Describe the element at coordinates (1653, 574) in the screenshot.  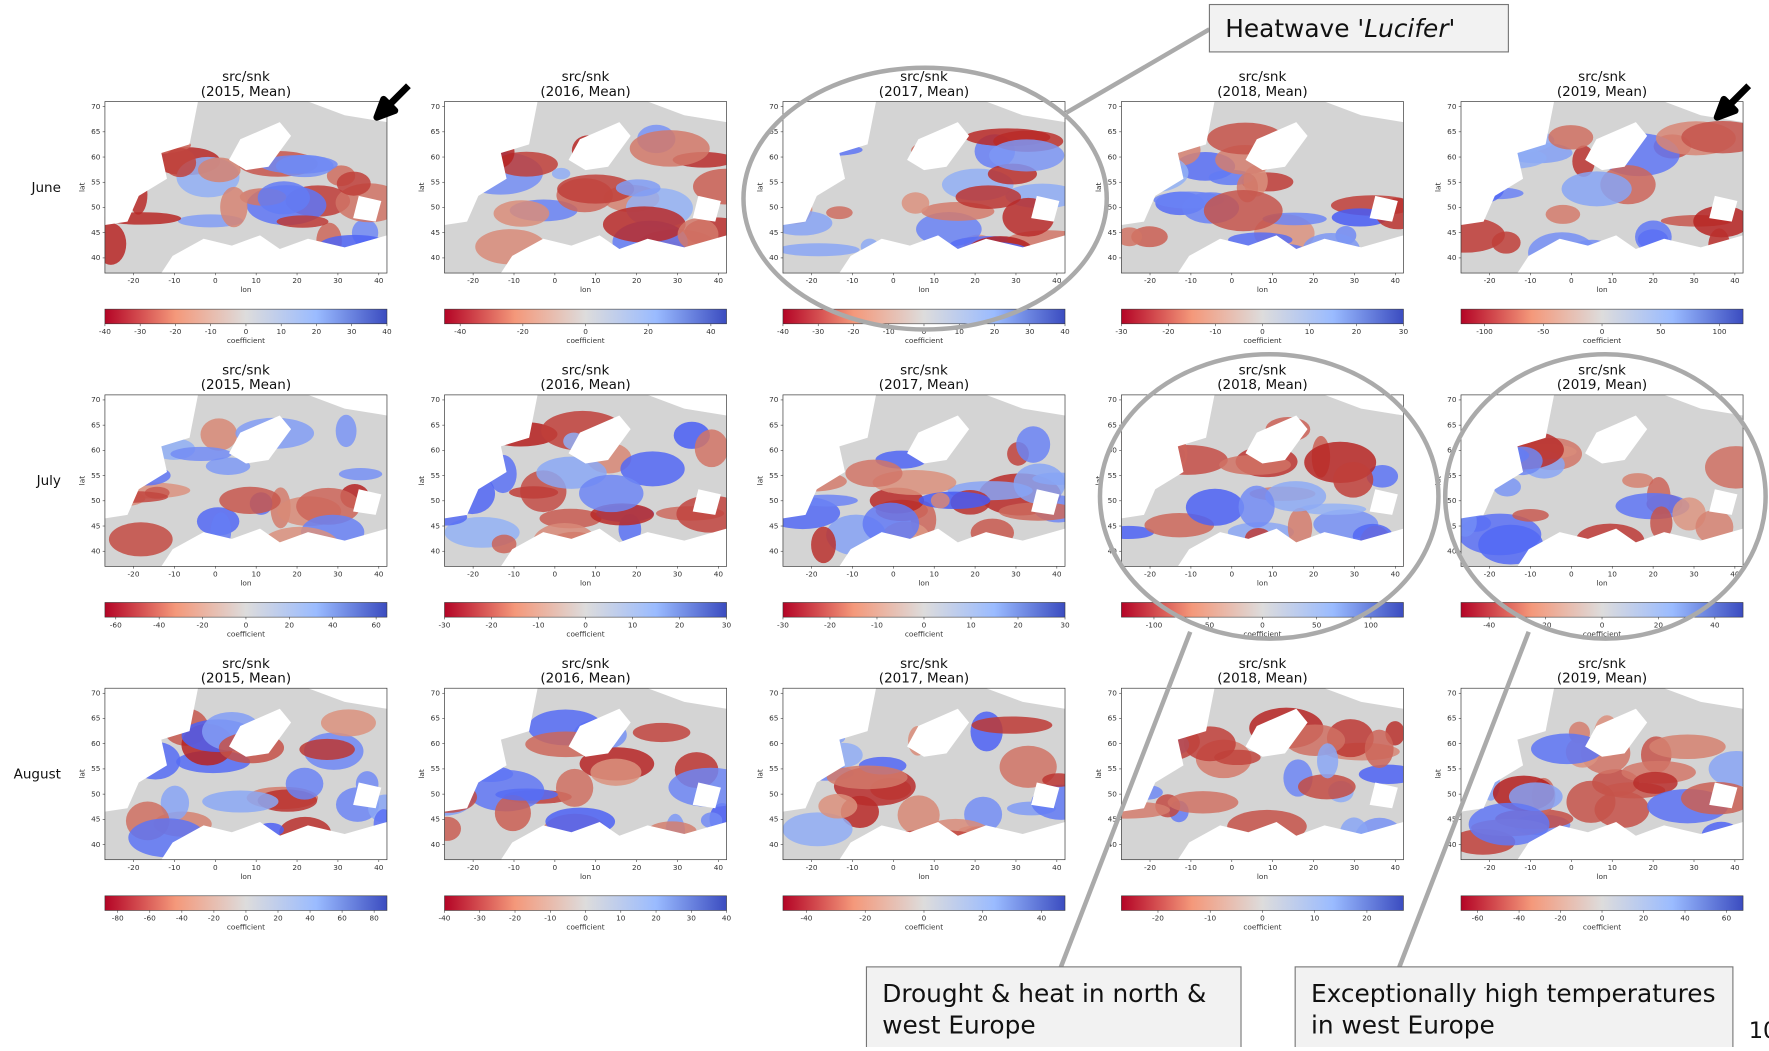
I see `x-tick-label: 20` at that location.